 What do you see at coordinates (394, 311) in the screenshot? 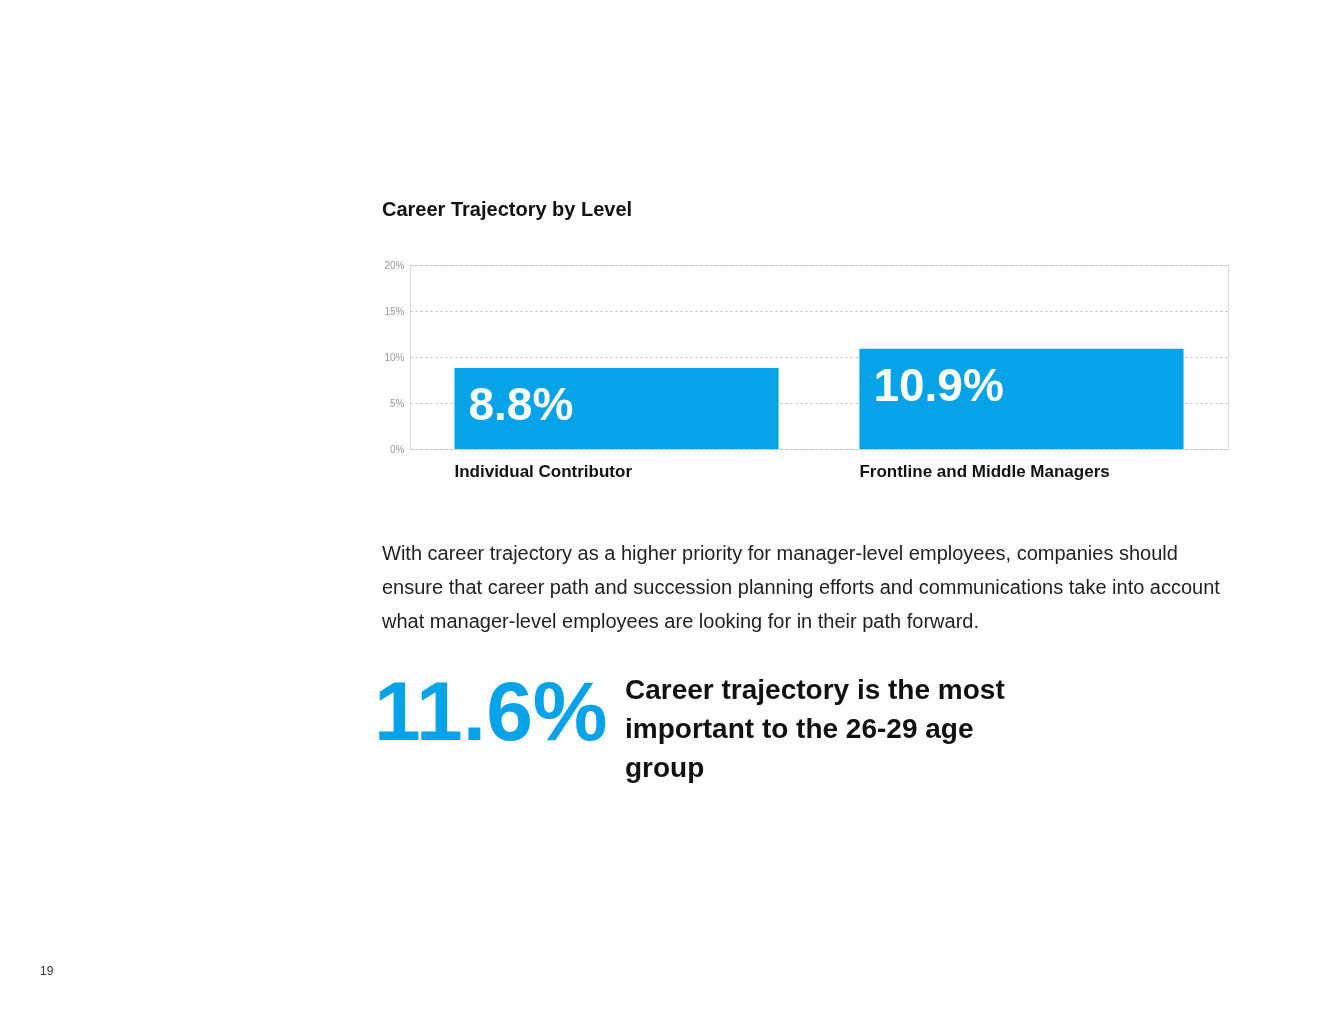
I see `y-tick-label: 15%` at bounding box center [394, 311].